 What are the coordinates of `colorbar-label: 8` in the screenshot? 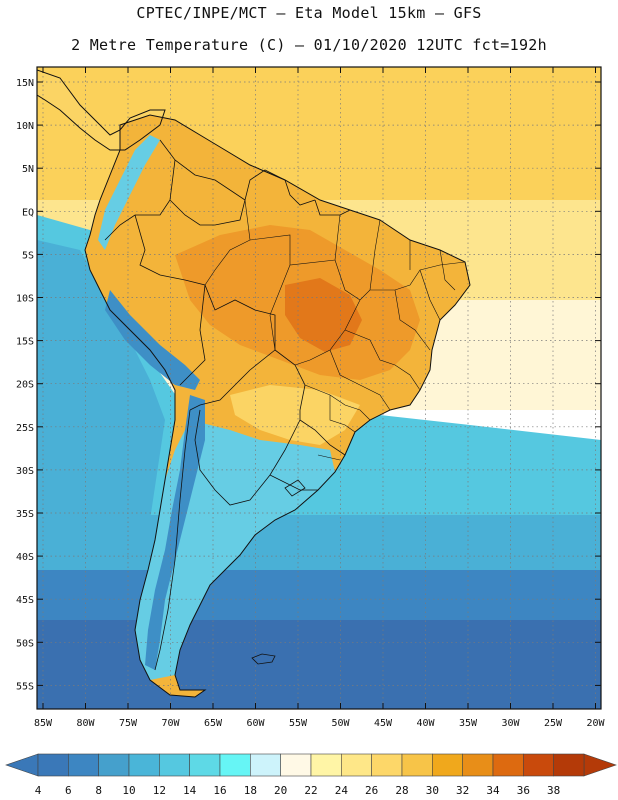 It's located at (98, 790).